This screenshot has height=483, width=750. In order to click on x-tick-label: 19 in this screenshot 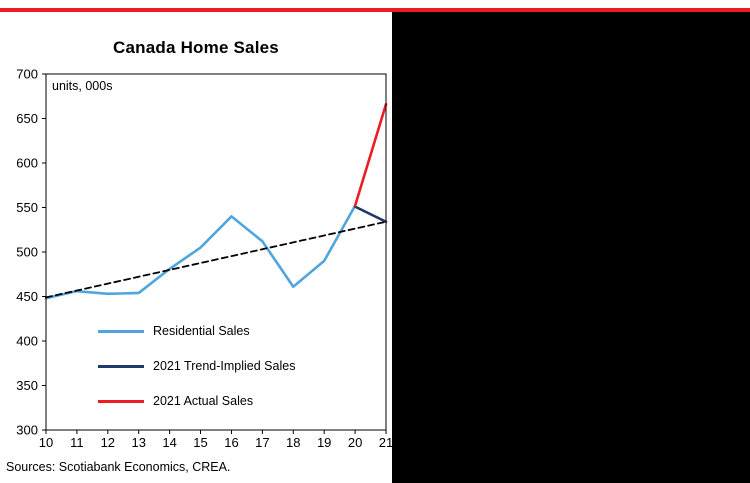, I will do `click(324, 442)`.